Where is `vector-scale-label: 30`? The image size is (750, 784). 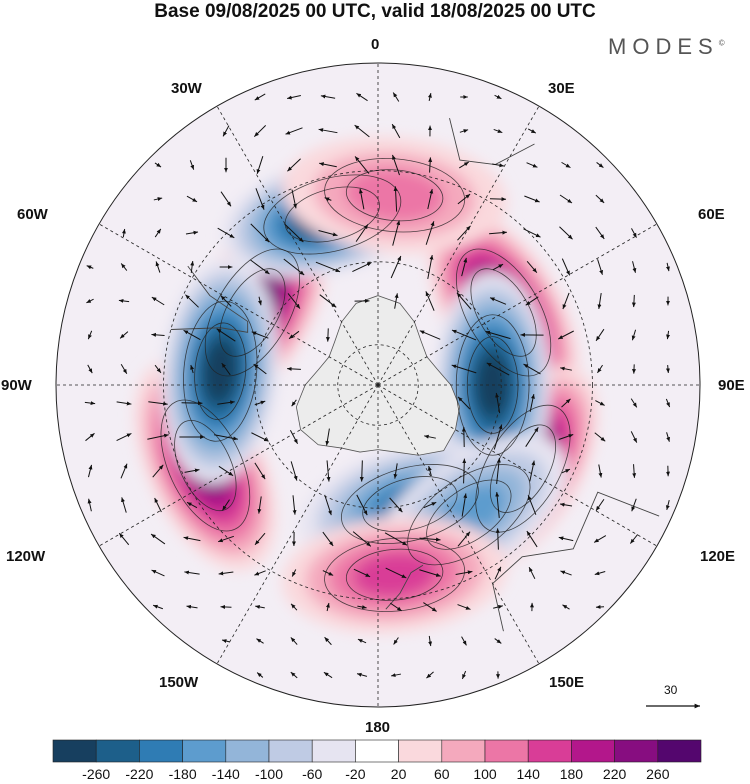
vector-scale-label: 30 is located at coordinates (670, 690).